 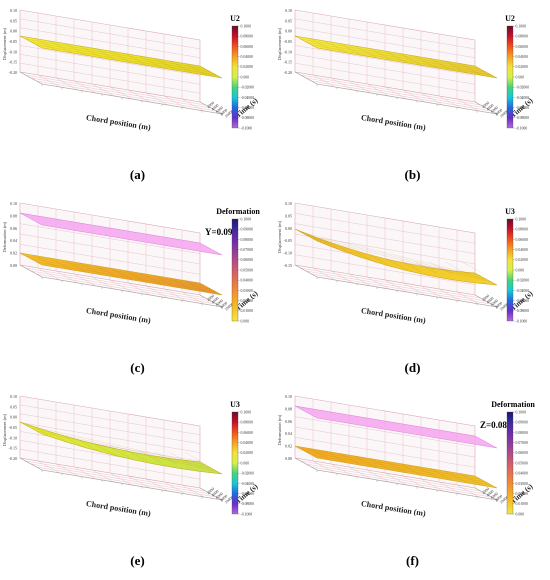 I want to click on panel-caption: (f), so click(x=412, y=560).